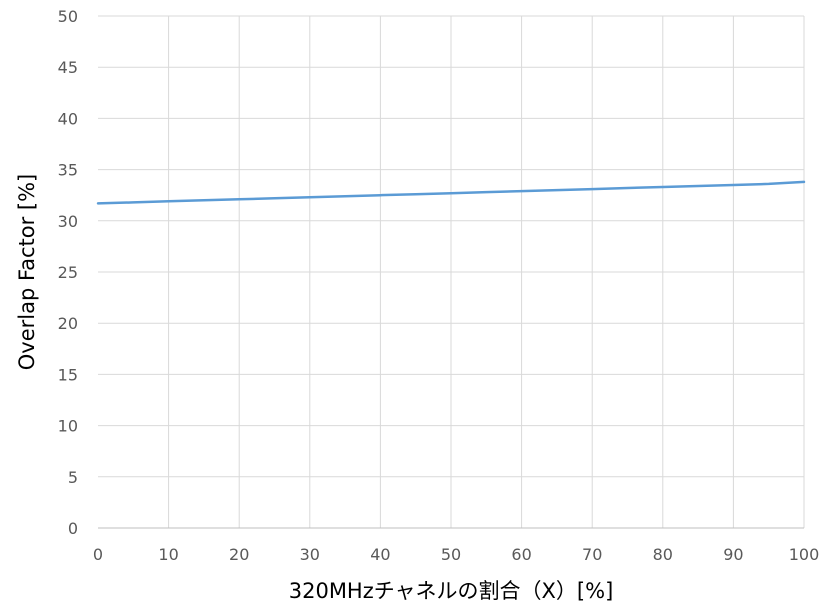 The height and width of the screenshot is (610, 827). What do you see at coordinates (68, 221) in the screenshot?
I see `y-tick-label: 30` at bounding box center [68, 221].